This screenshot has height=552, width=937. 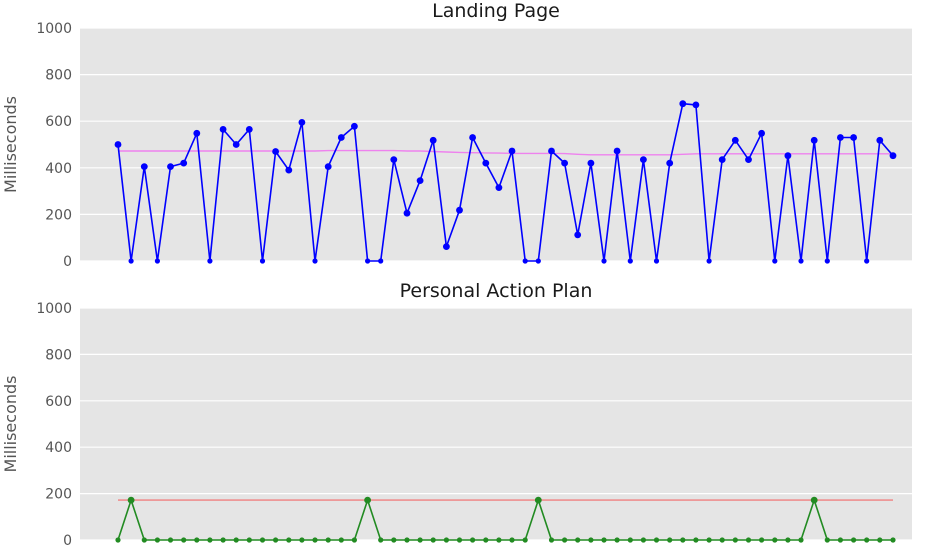 I want to click on y-tick-label: 600, so click(x=58, y=402).